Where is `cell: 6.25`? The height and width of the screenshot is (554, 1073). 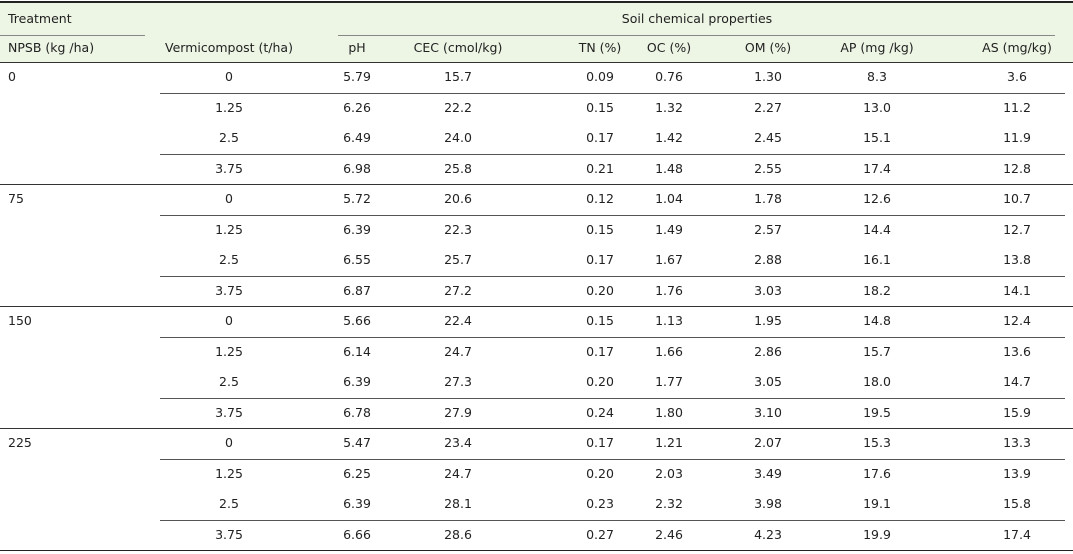
cell: 6.25 is located at coordinates (357, 473).